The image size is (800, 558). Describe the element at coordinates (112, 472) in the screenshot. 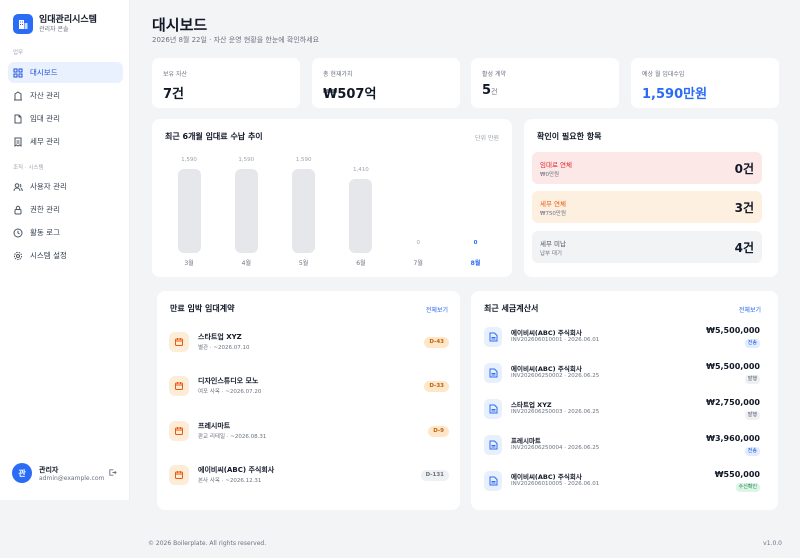

I see `logout-icon` at that location.